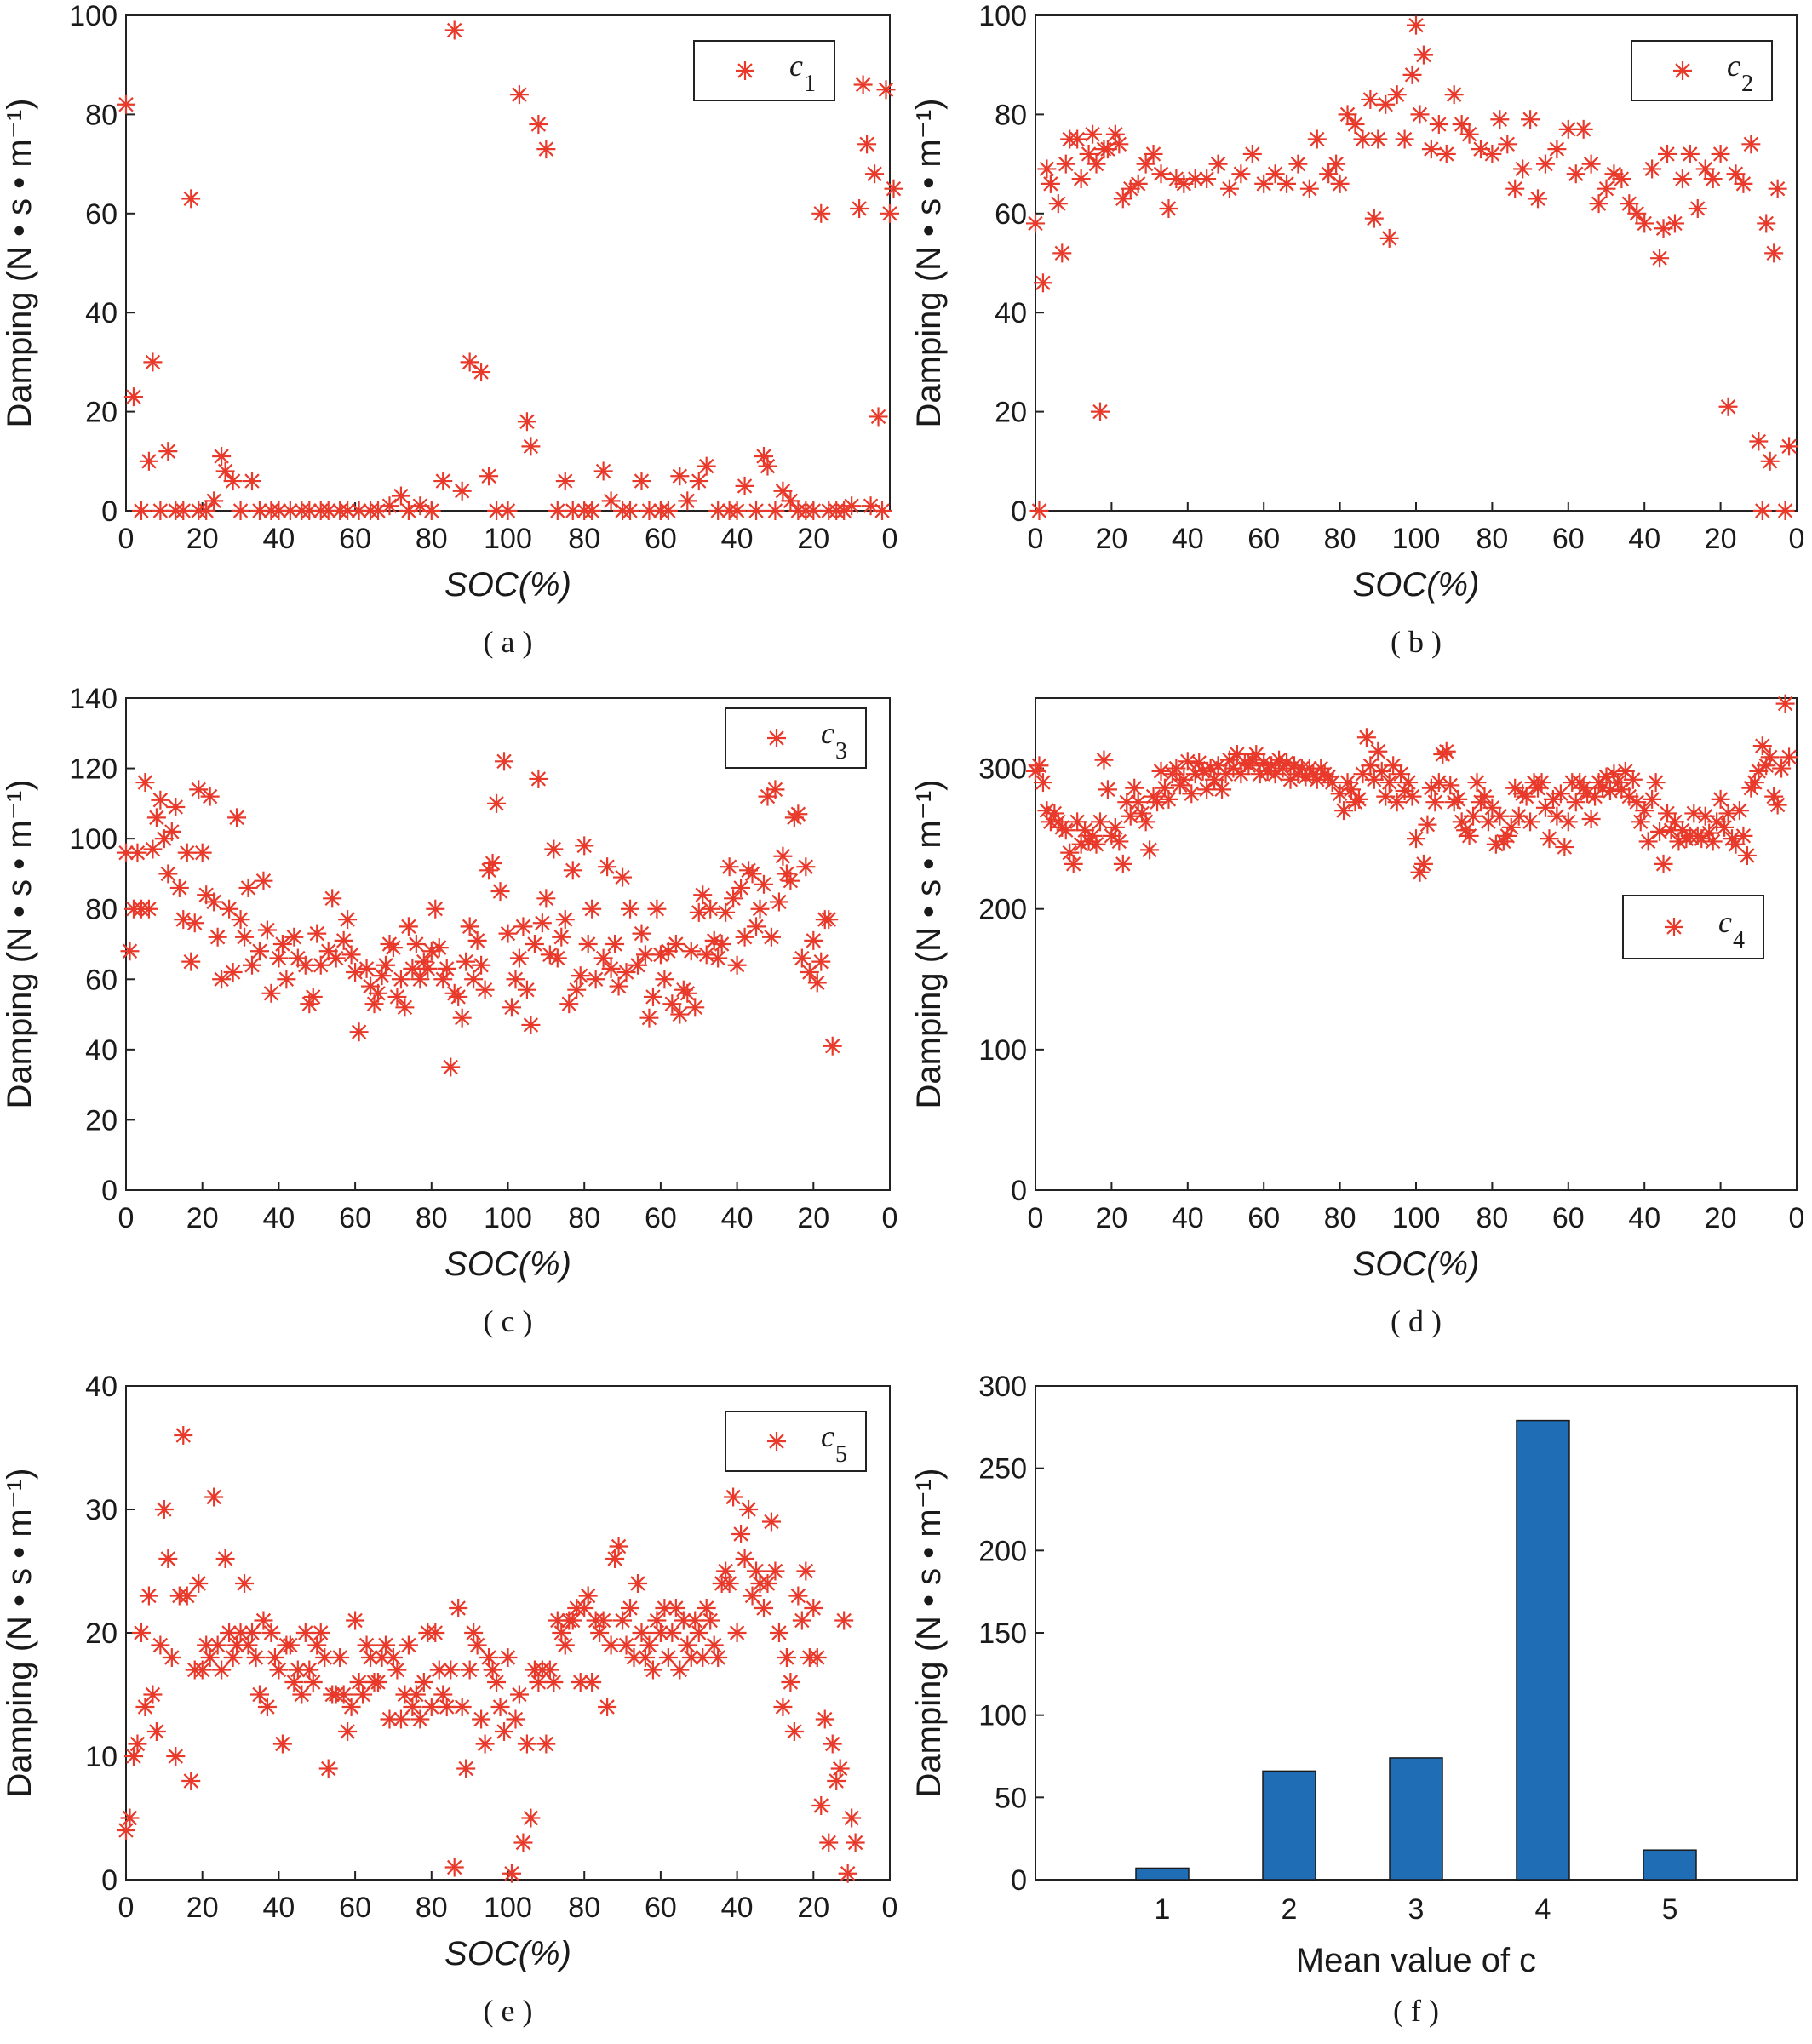  What do you see at coordinates (776, 738) in the screenshot?
I see `legend-marker` at bounding box center [776, 738].